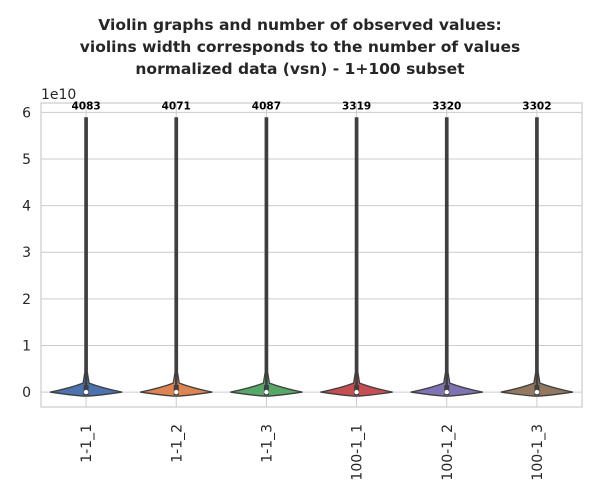  Describe the element at coordinates (176, 107) in the screenshot. I see `count-label-1-1_2: 4071` at that location.